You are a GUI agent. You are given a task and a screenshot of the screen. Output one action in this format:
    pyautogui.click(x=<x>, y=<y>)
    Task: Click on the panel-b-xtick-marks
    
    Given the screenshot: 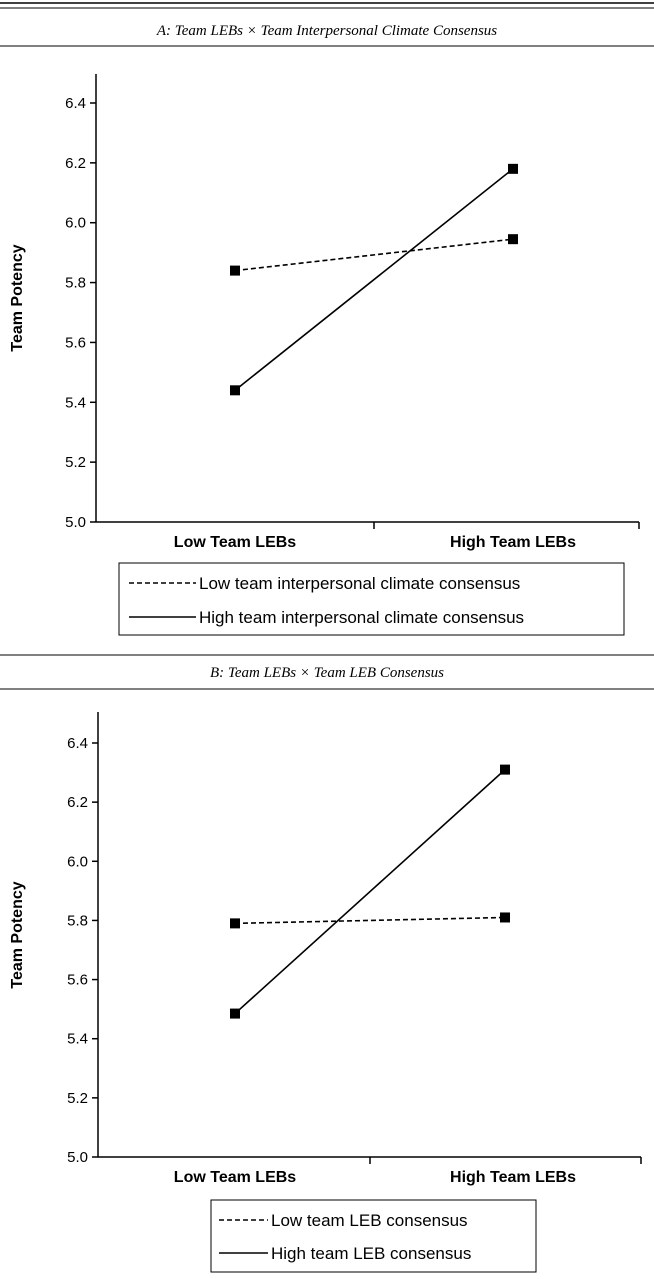 What is the action you would take?
    pyautogui.click(x=505, y=1160)
    